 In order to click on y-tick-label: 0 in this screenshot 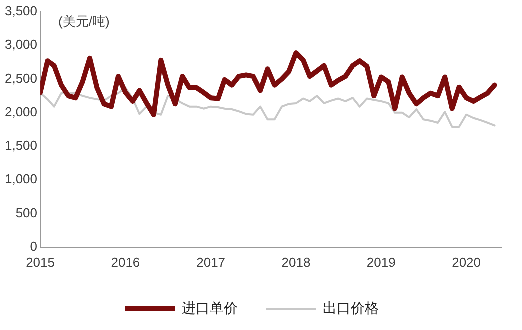, I will do `click(34, 246)`.